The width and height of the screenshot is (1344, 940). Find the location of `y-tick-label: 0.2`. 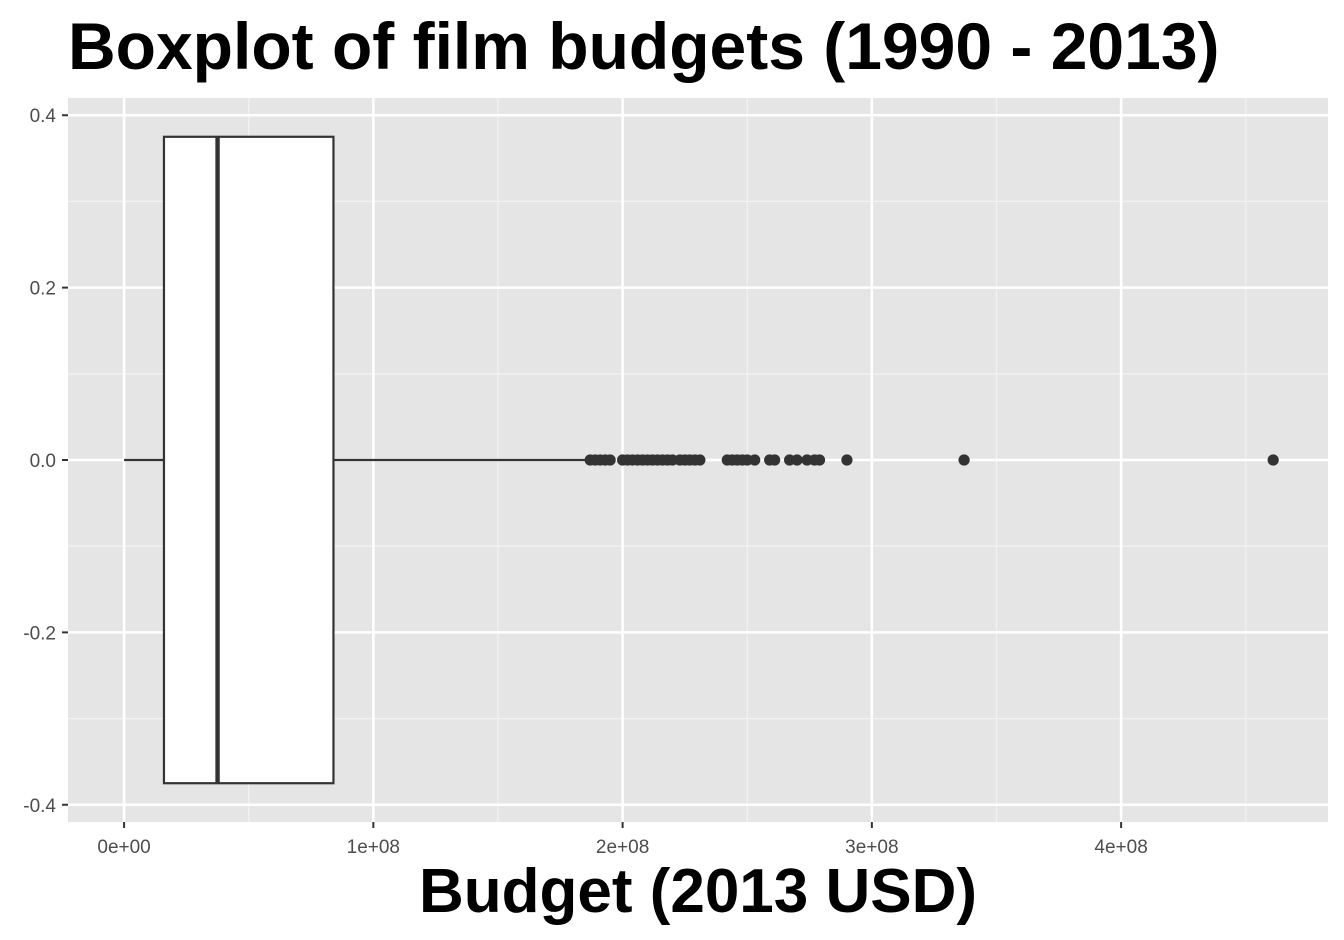

y-tick-label: 0.2 is located at coordinates (43, 289).